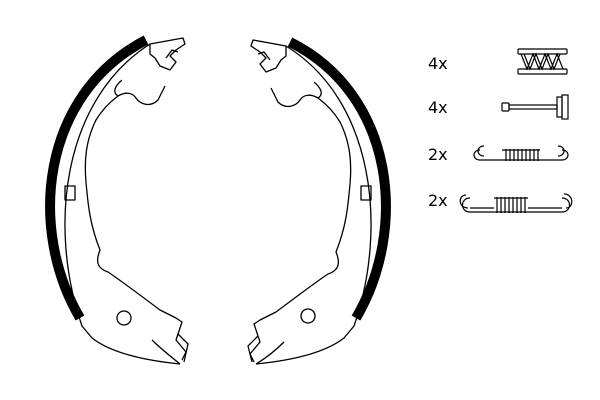 This screenshot has width=600, height=400. What do you see at coordinates (339, 179) in the screenshot?
I see `brake-lining-right` at bounding box center [339, 179].